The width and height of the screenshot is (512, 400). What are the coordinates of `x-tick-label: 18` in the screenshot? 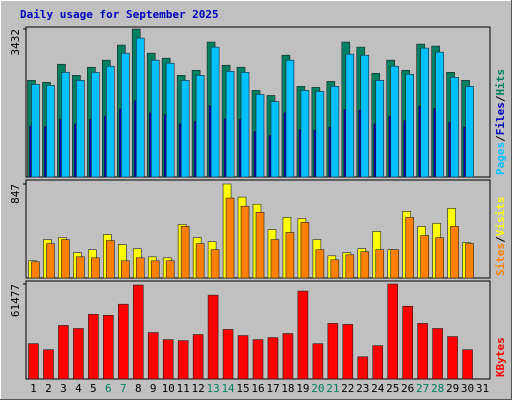 It's located at (287, 388).